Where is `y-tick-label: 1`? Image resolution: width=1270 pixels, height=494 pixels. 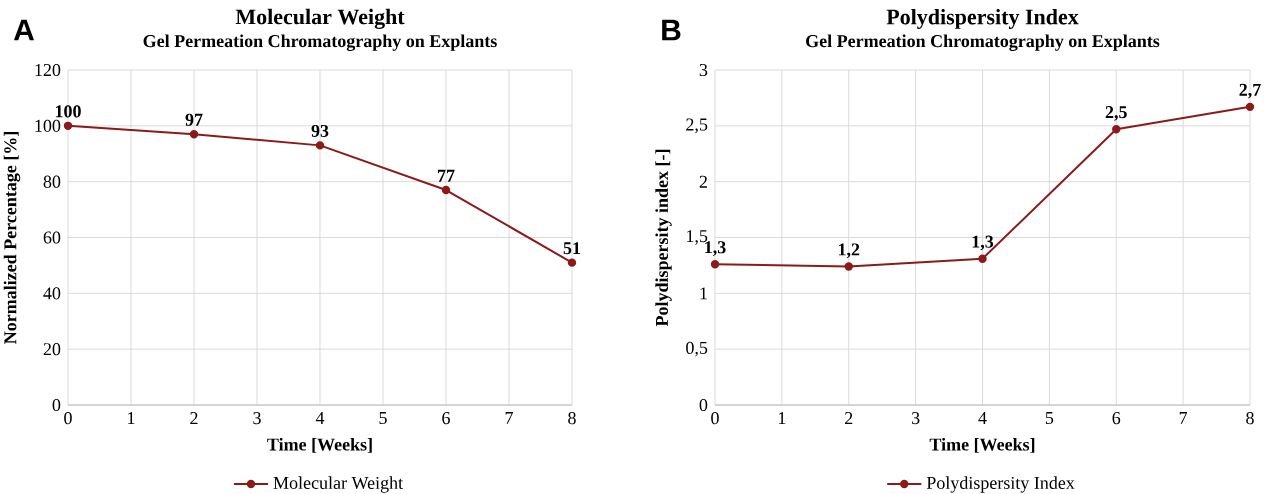
y-tick-label: 1 is located at coordinates (703, 293).